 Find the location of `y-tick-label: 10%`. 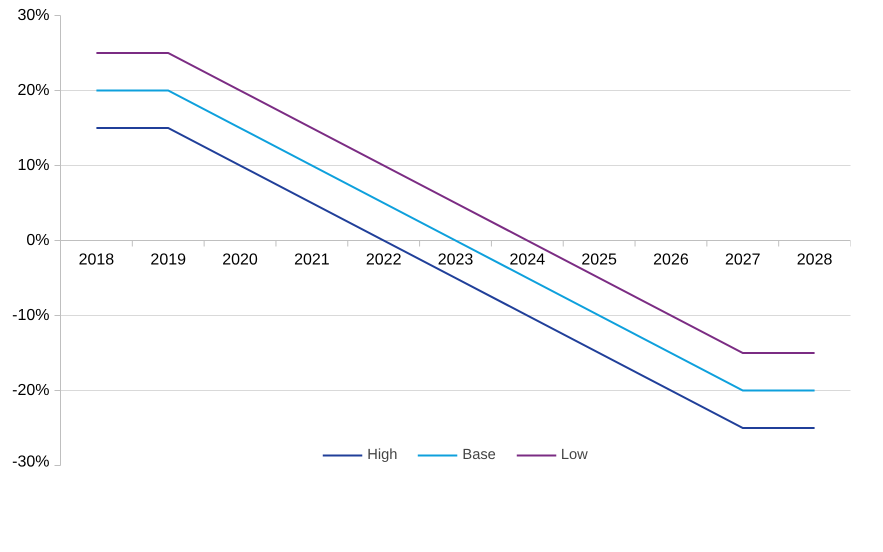

y-tick-label: 10% is located at coordinates (33, 165).